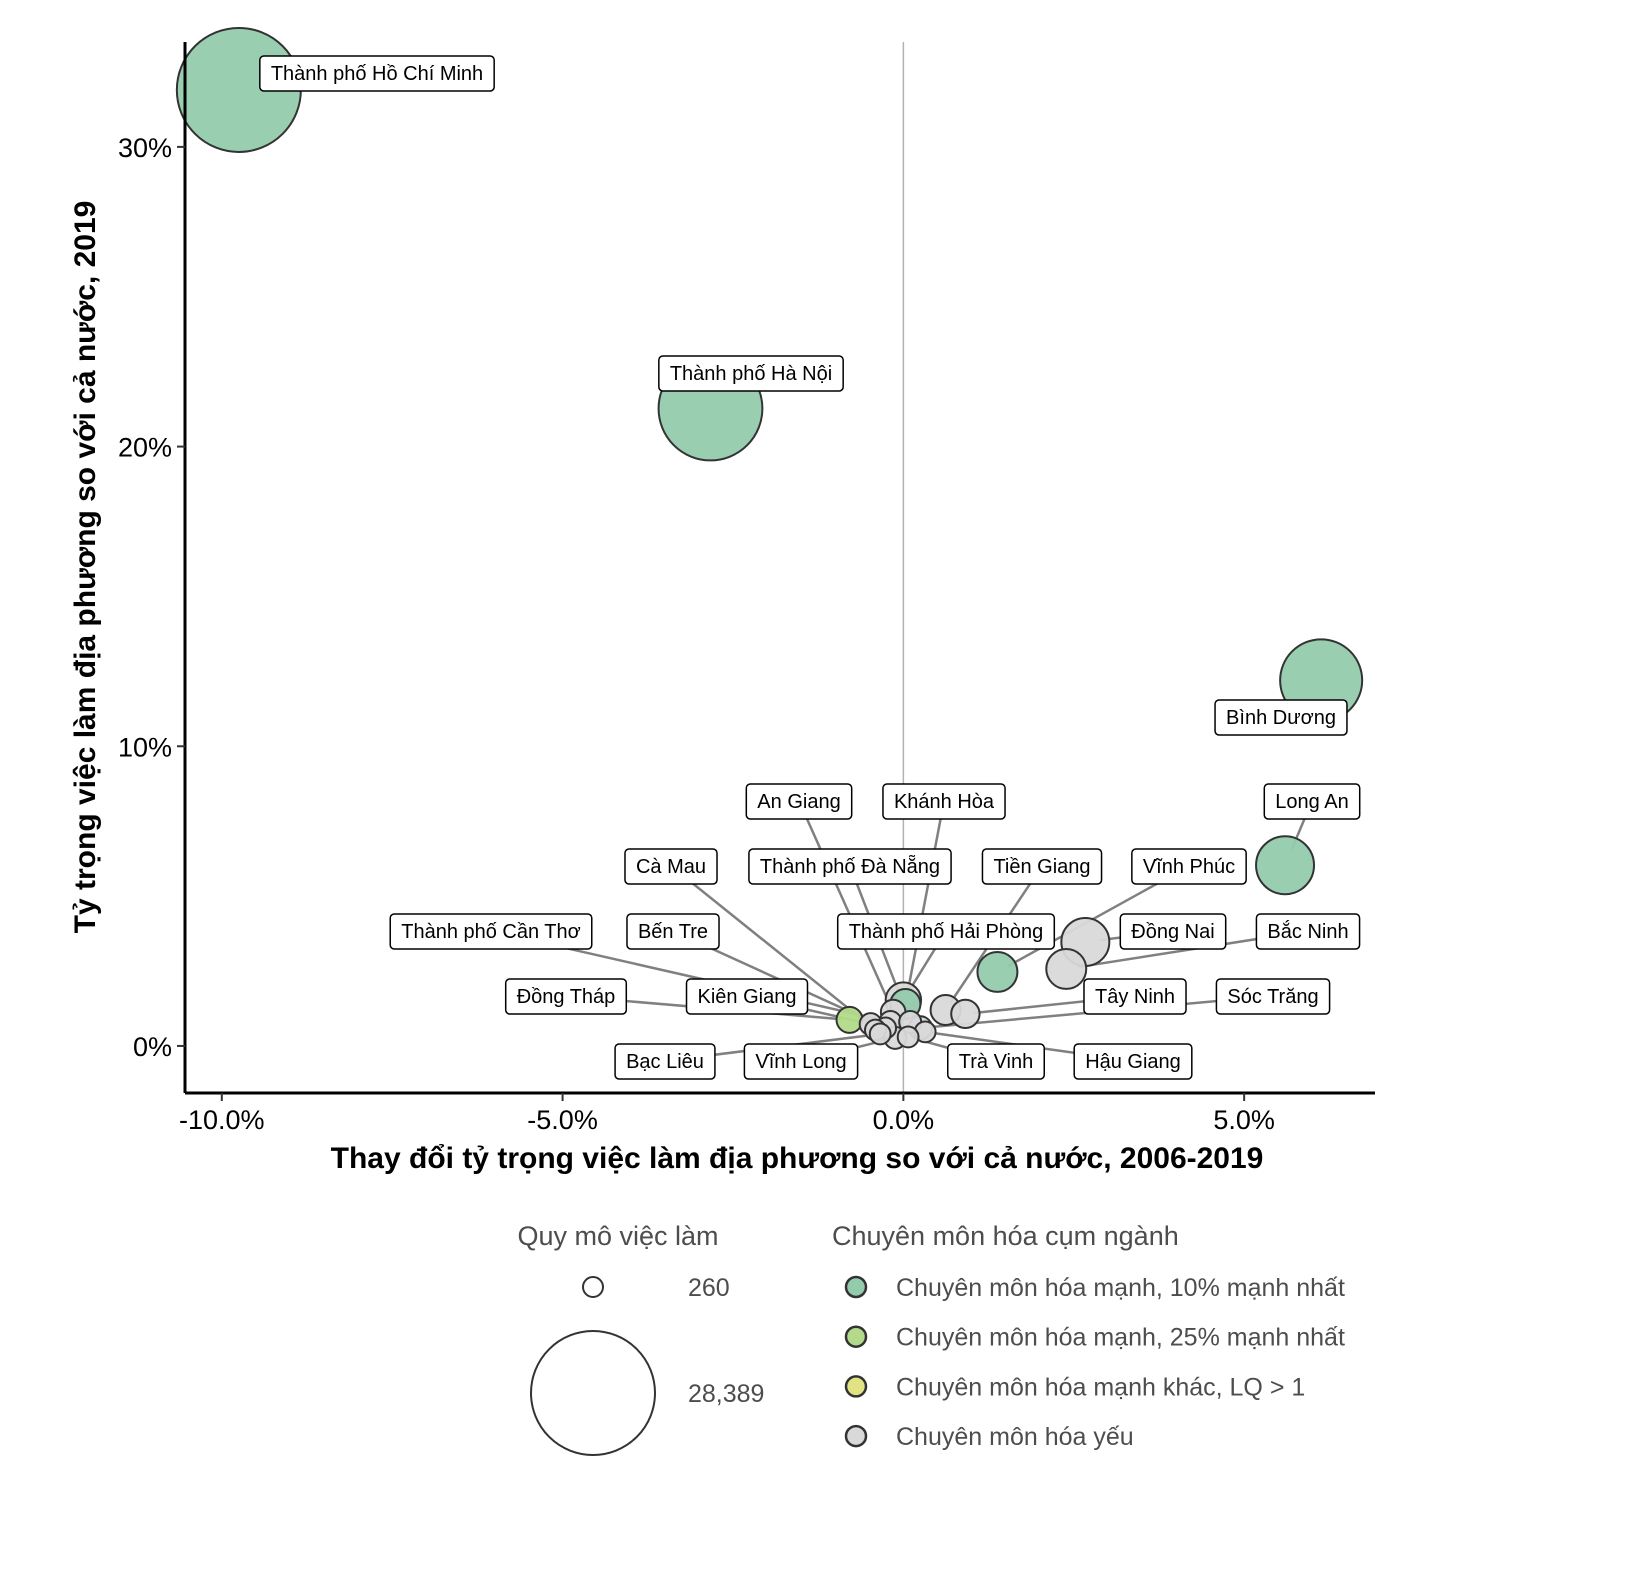 This screenshot has height=1572, width=1626. I want to click on point-label: Bắc Ninh, so click(1308, 931).